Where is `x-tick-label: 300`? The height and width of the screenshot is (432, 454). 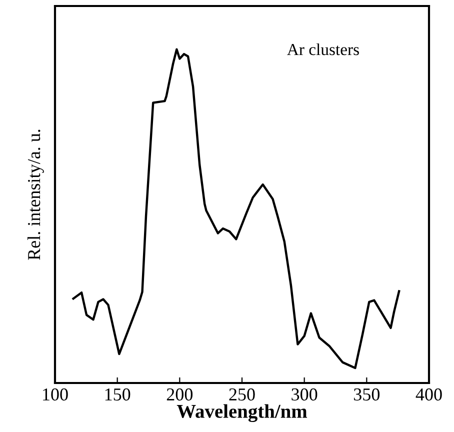 x-tick-label: 300 is located at coordinates (305, 394).